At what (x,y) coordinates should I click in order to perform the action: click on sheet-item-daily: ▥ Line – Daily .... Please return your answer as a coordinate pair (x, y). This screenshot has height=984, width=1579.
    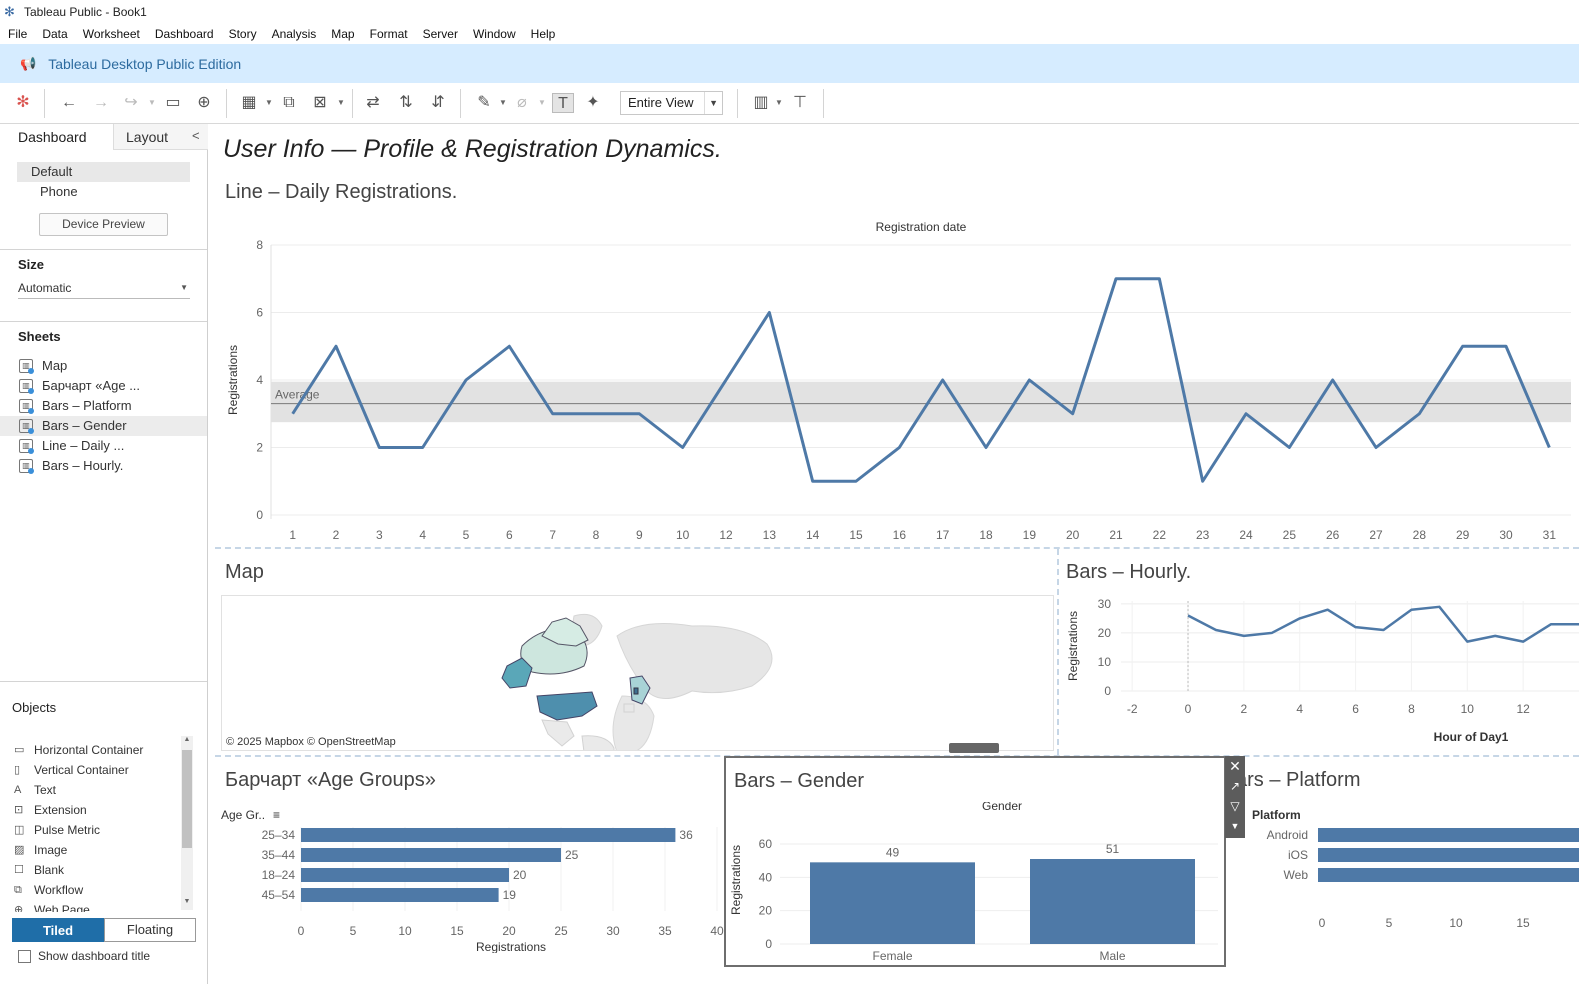
    Looking at the image, I should click on (103, 446).